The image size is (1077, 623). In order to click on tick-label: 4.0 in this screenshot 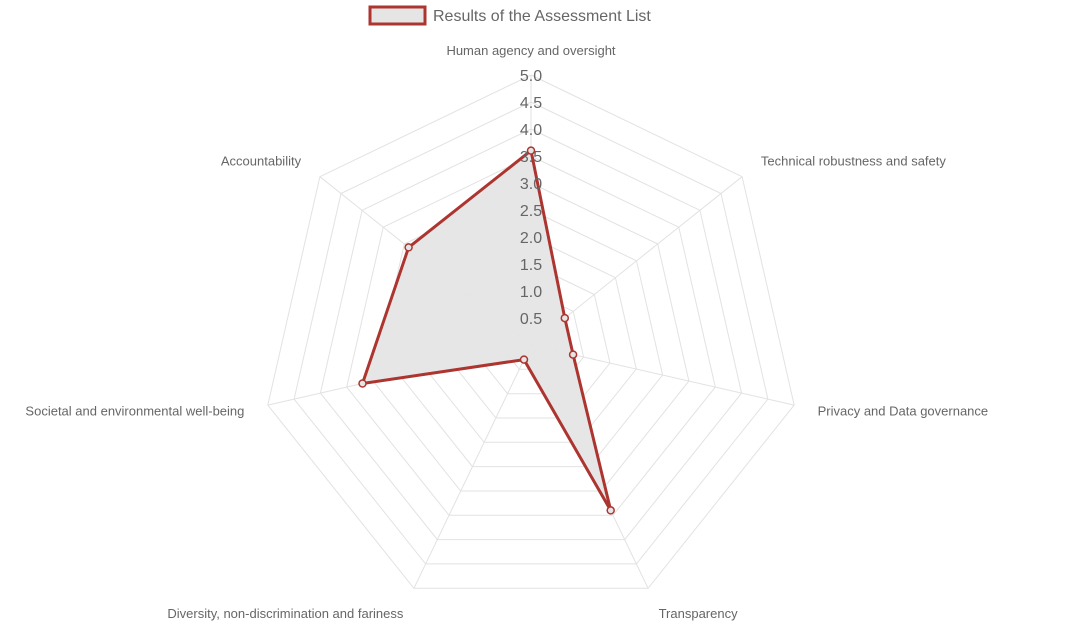, I will do `click(531, 130)`.